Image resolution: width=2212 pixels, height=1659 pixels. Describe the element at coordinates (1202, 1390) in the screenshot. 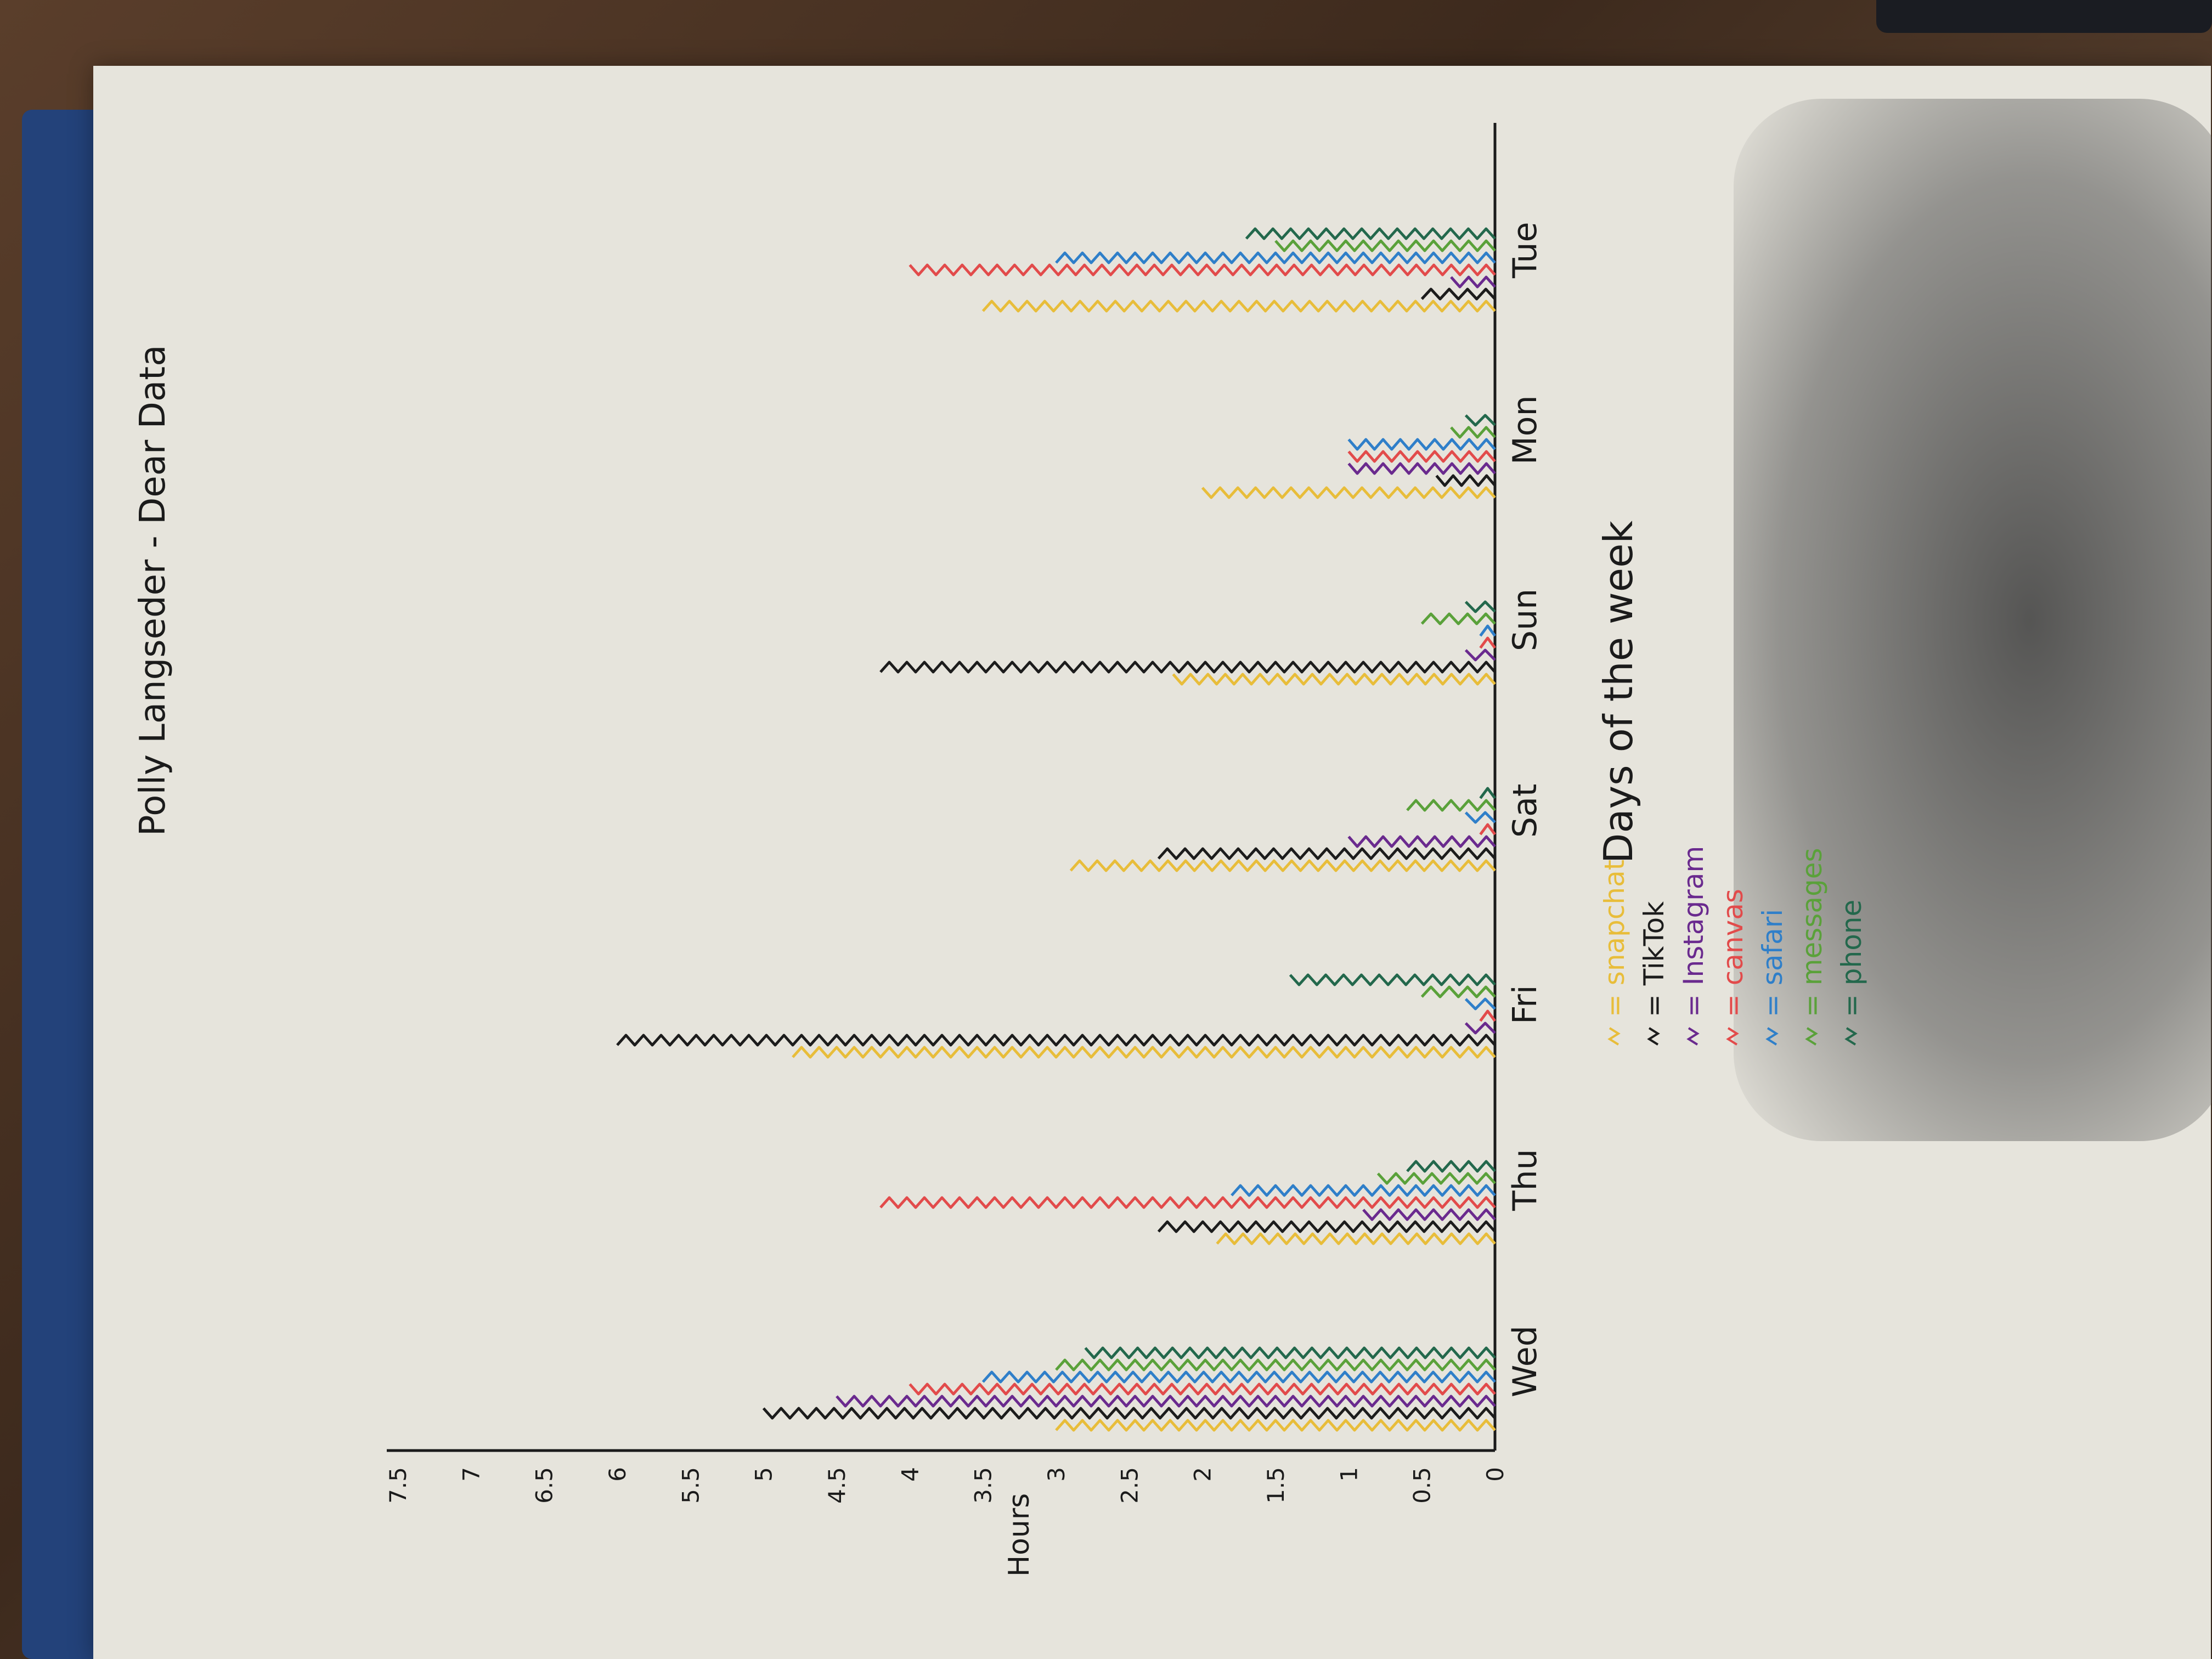

I see `bar-canvas-wed` at that location.